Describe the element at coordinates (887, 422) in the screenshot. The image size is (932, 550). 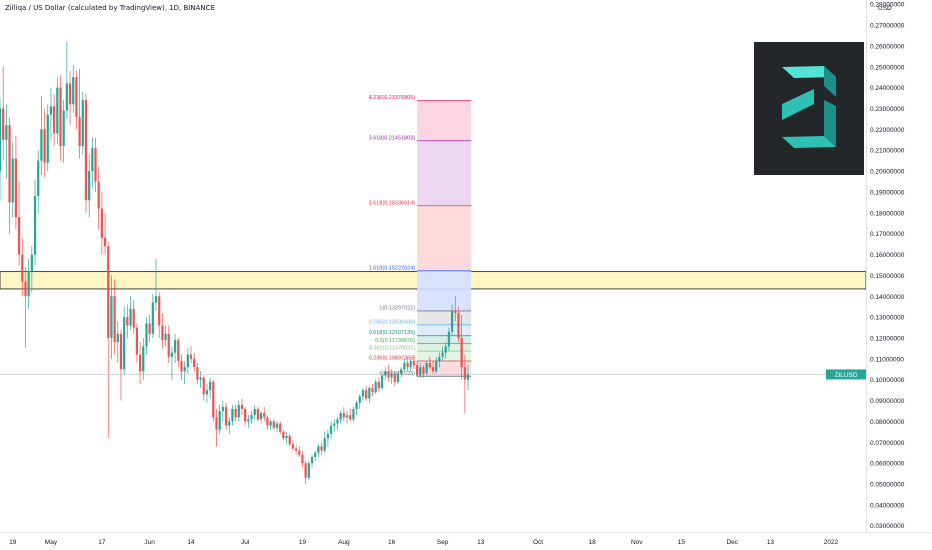
I see `price-axis-tick-label: 0.08000000` at that location.